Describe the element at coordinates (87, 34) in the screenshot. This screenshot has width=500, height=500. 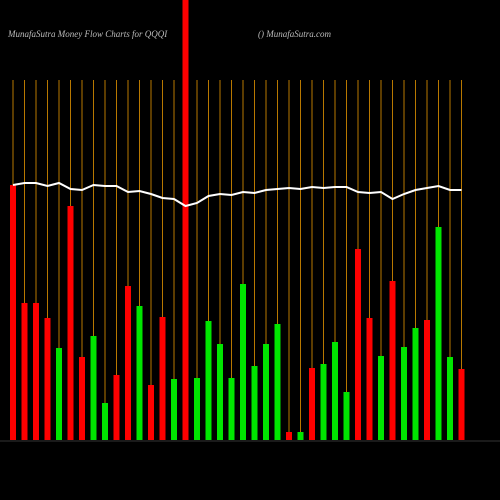
I see `chart-title: MunafaSutra Money Flow Charts for QQQI` at that location.